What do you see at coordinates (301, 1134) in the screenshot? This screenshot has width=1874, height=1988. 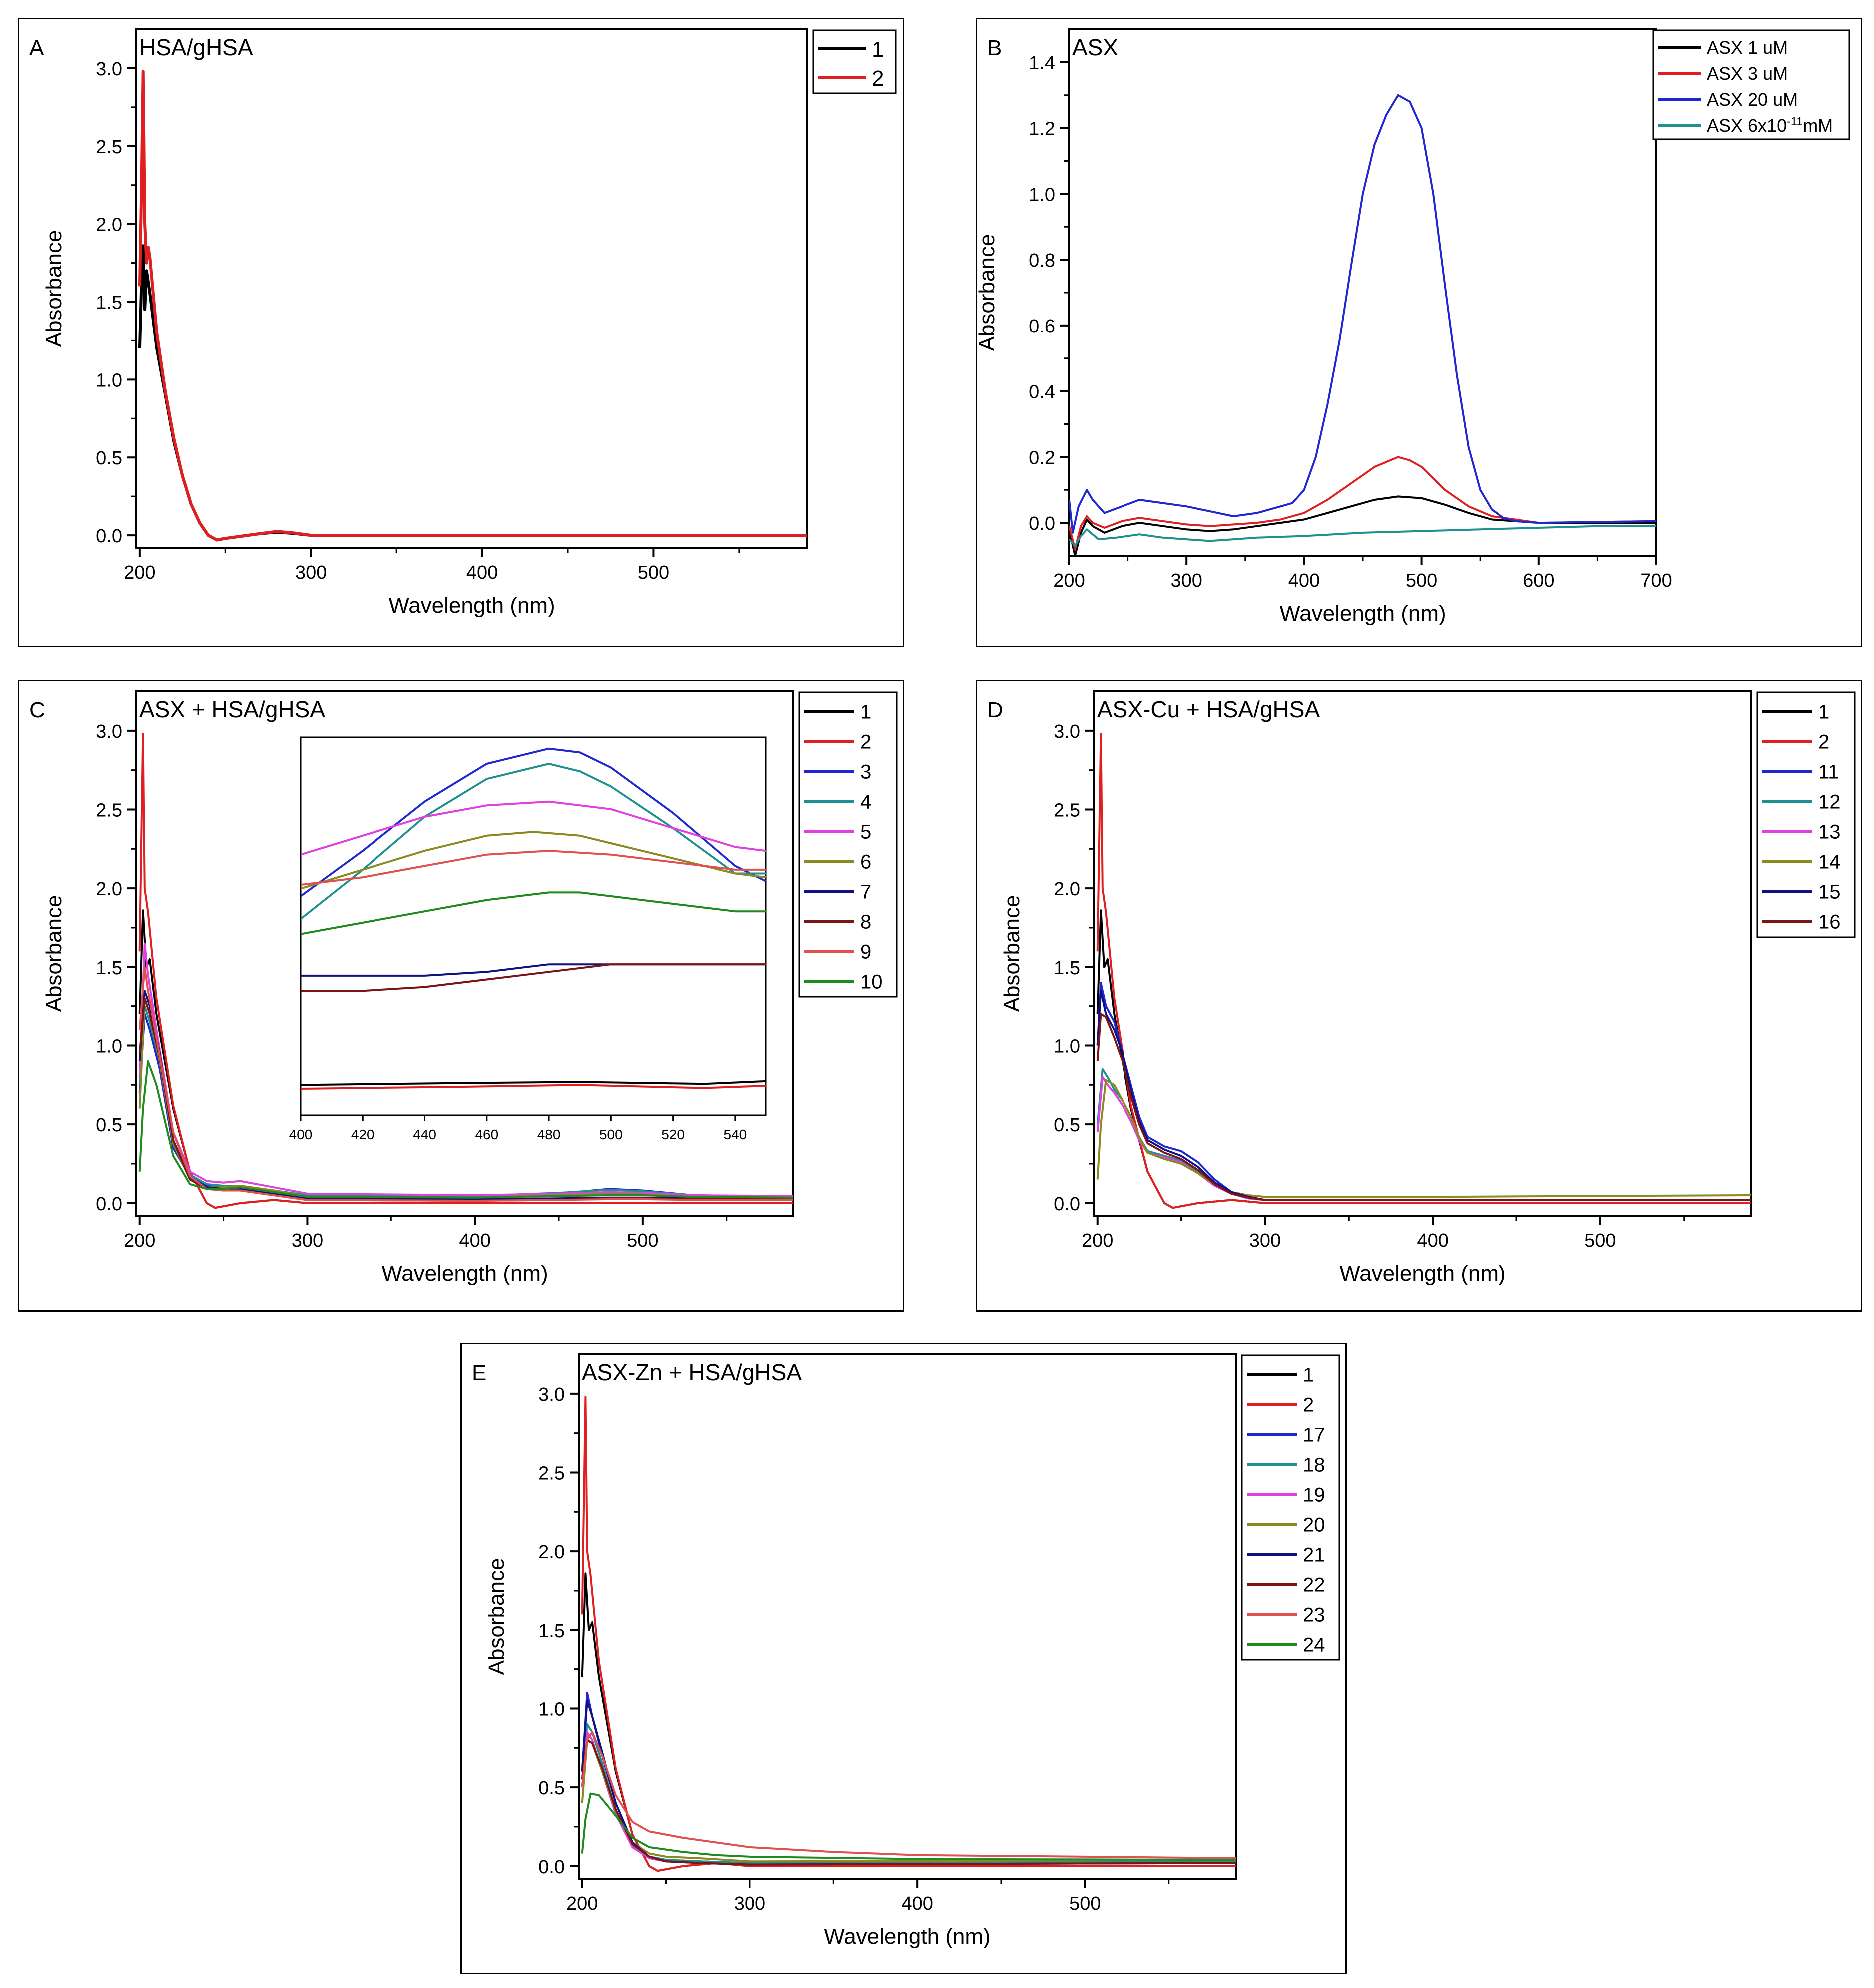 I see `inset-x-tick-label: 400` at bounding box center [301, 1134].